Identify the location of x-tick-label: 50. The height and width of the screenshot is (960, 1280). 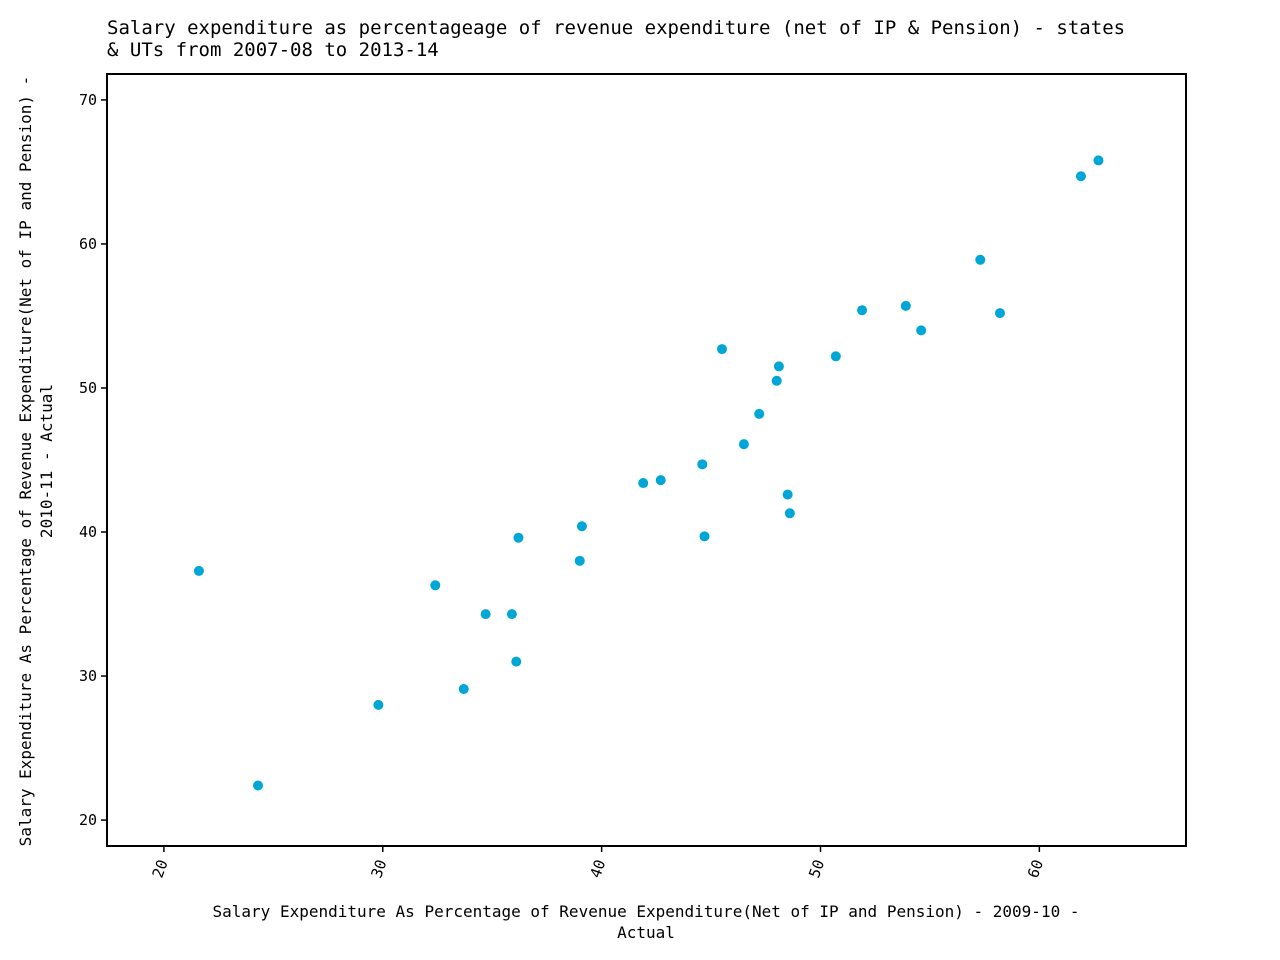
(816, 868).